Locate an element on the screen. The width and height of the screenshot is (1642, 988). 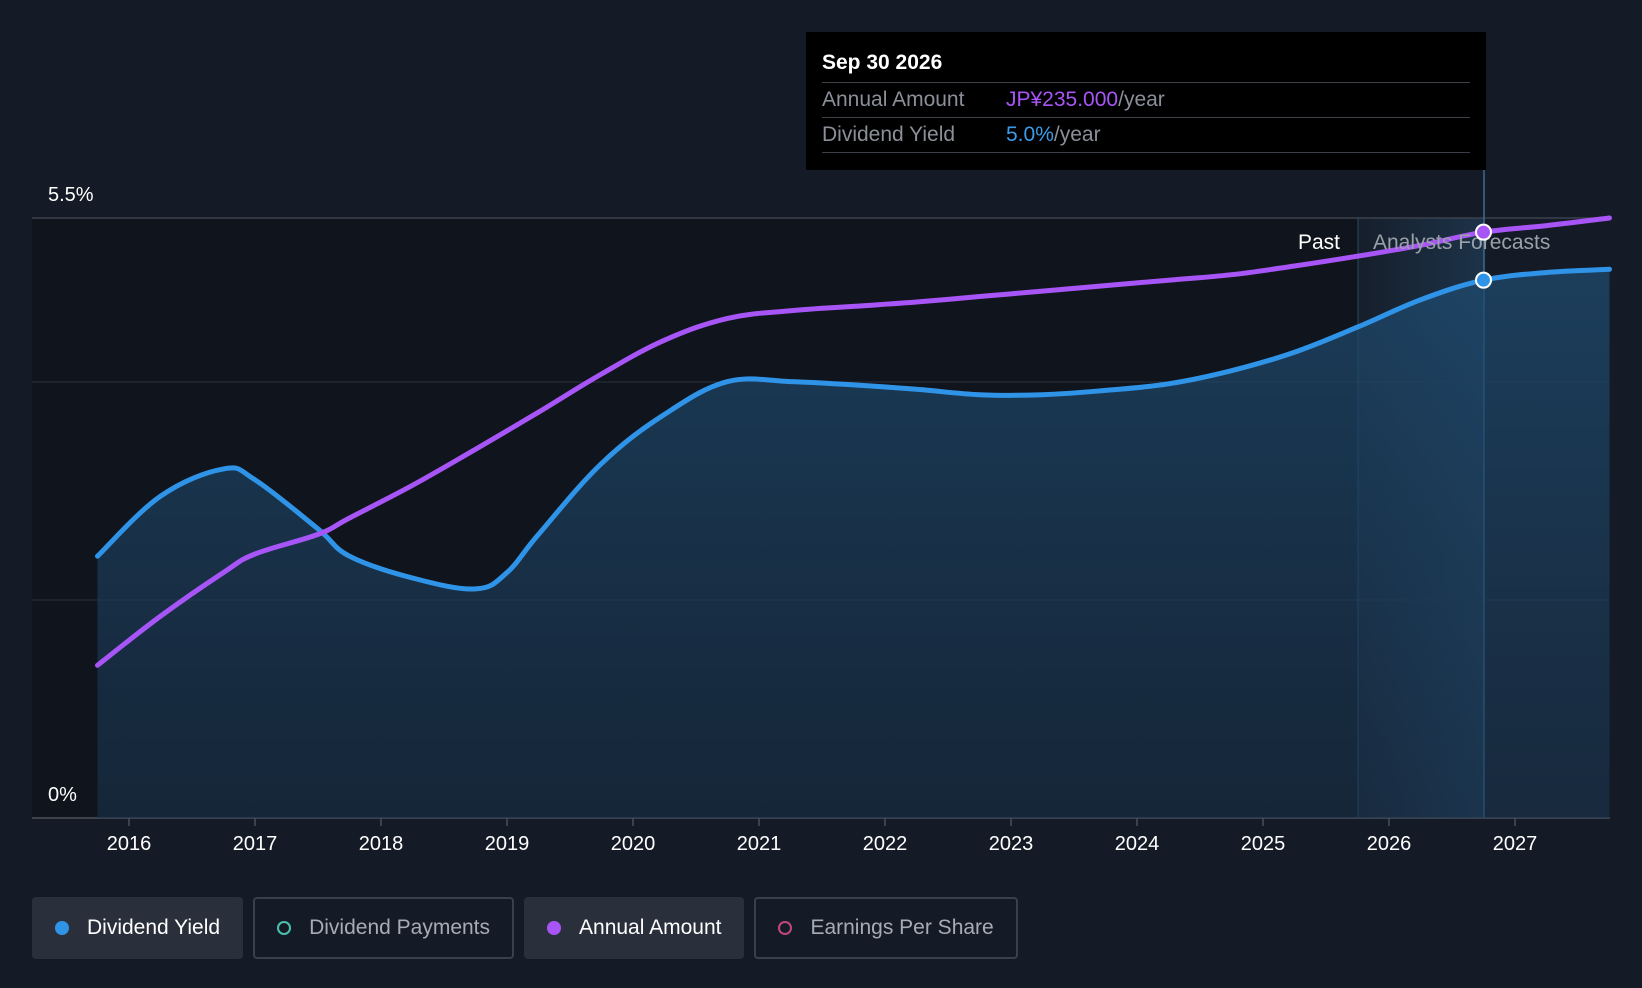
x-tick-label: 2024 is located at coordinates (1137, 844).